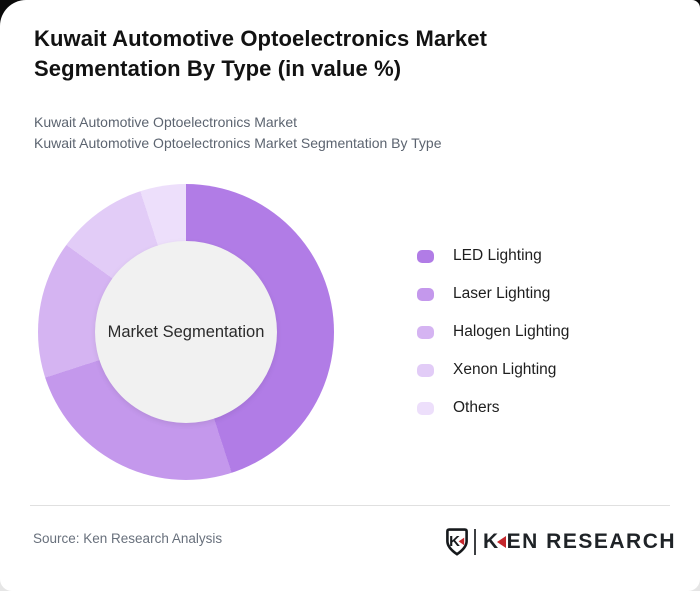  I want to click on legend-item-halogen-lighting: Halogen Lighting, so click(493, 331).